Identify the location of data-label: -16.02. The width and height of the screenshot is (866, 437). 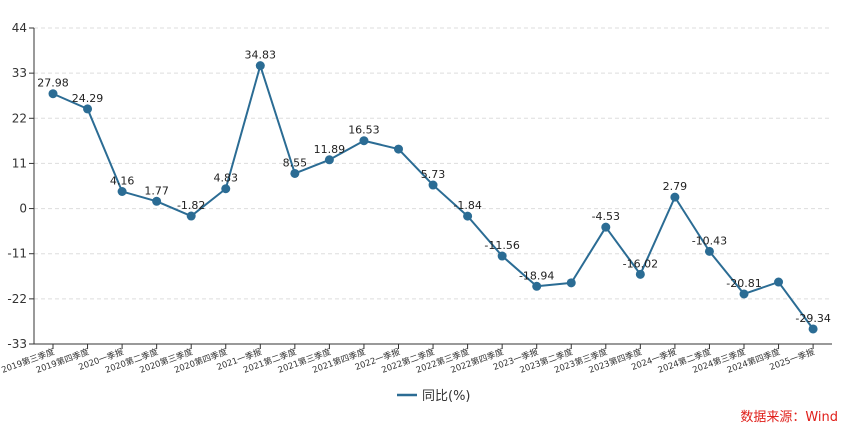
(640, 263).